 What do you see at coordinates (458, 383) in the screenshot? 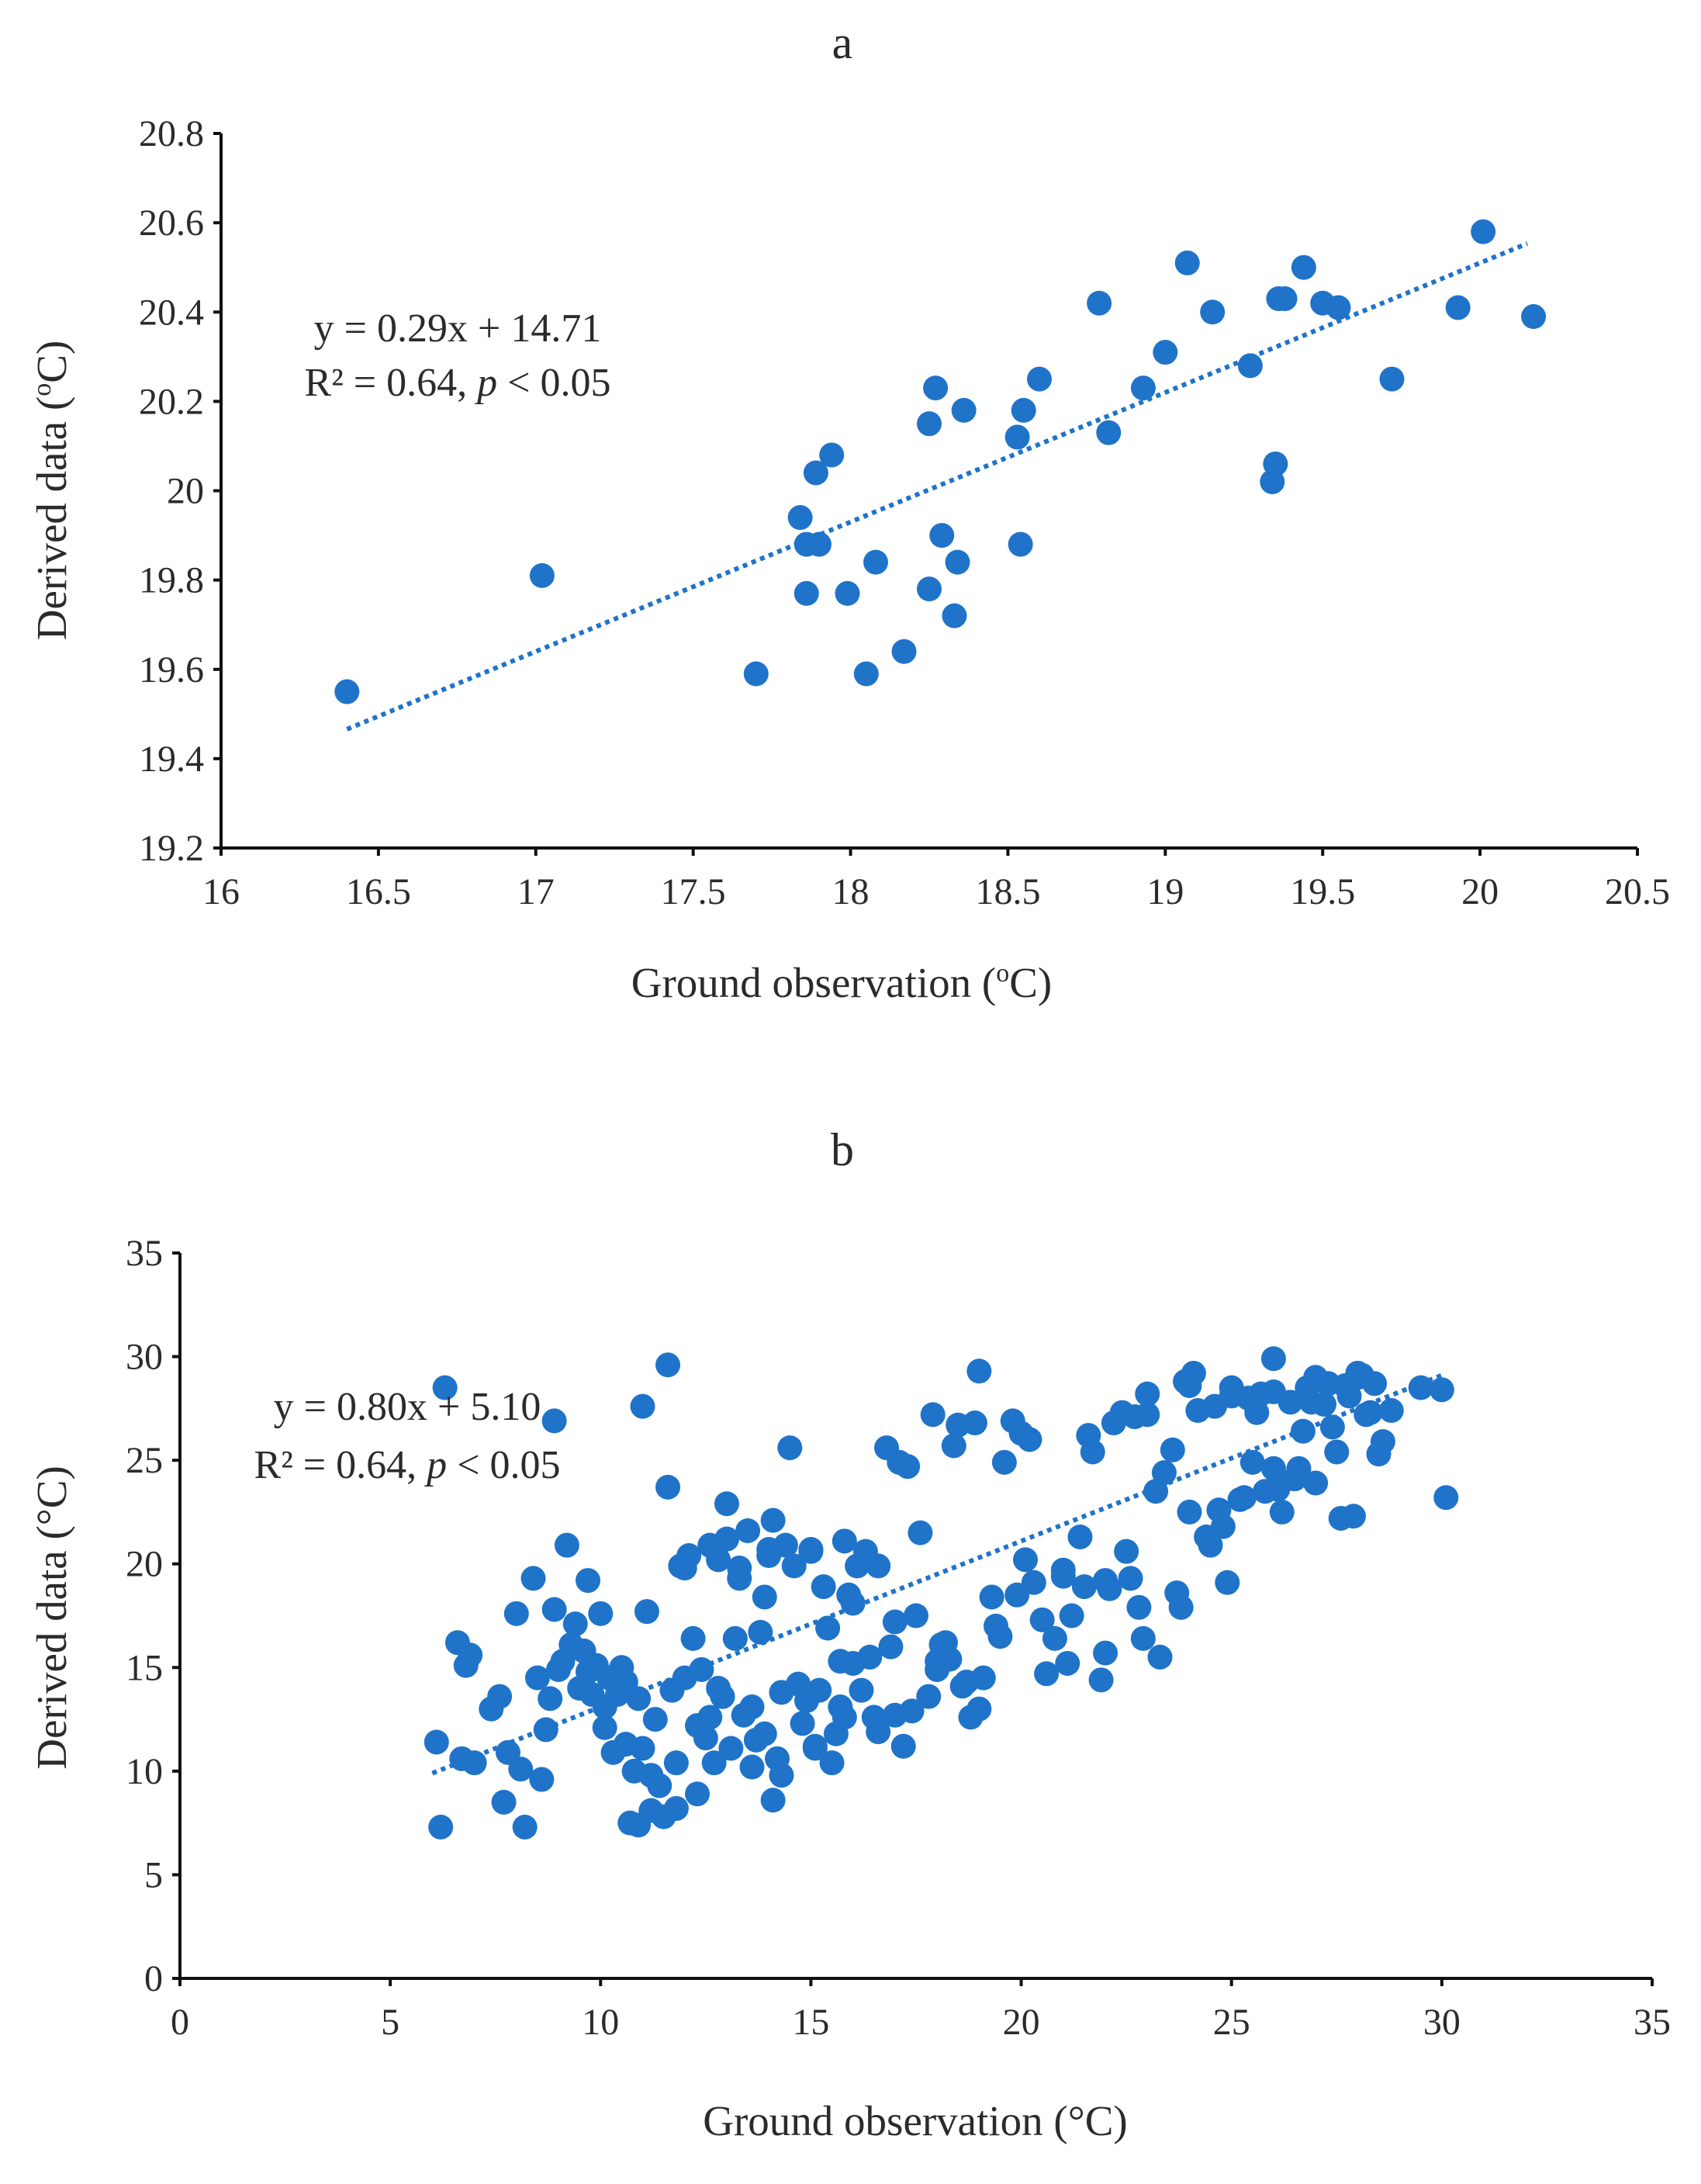
I see `chart-a-r2: R² = 0.64, p < 0.05` at bounding box center [458, 383].